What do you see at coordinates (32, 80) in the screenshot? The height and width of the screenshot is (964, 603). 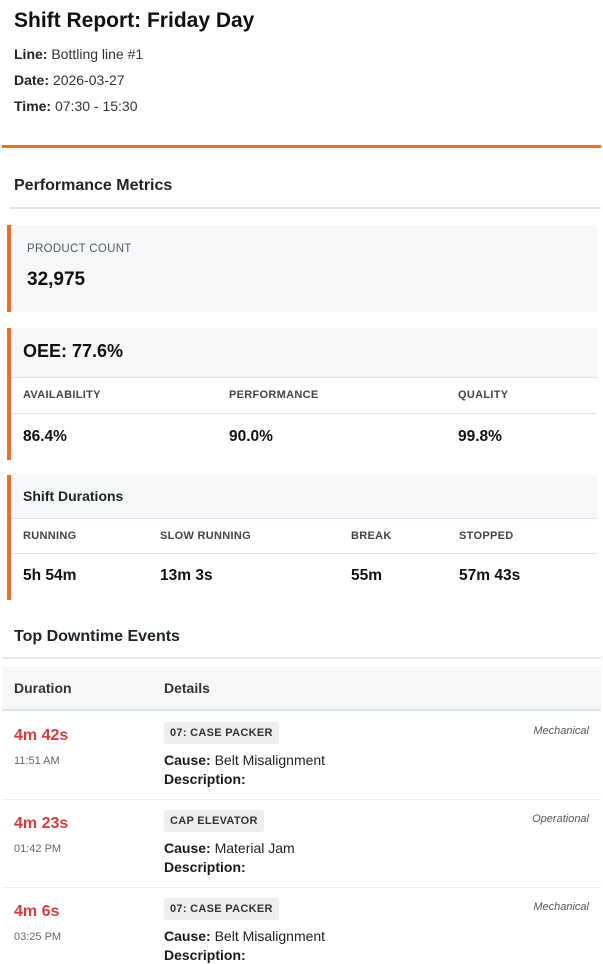 I see `date-label: Date:` at bounding box center [32, 80].